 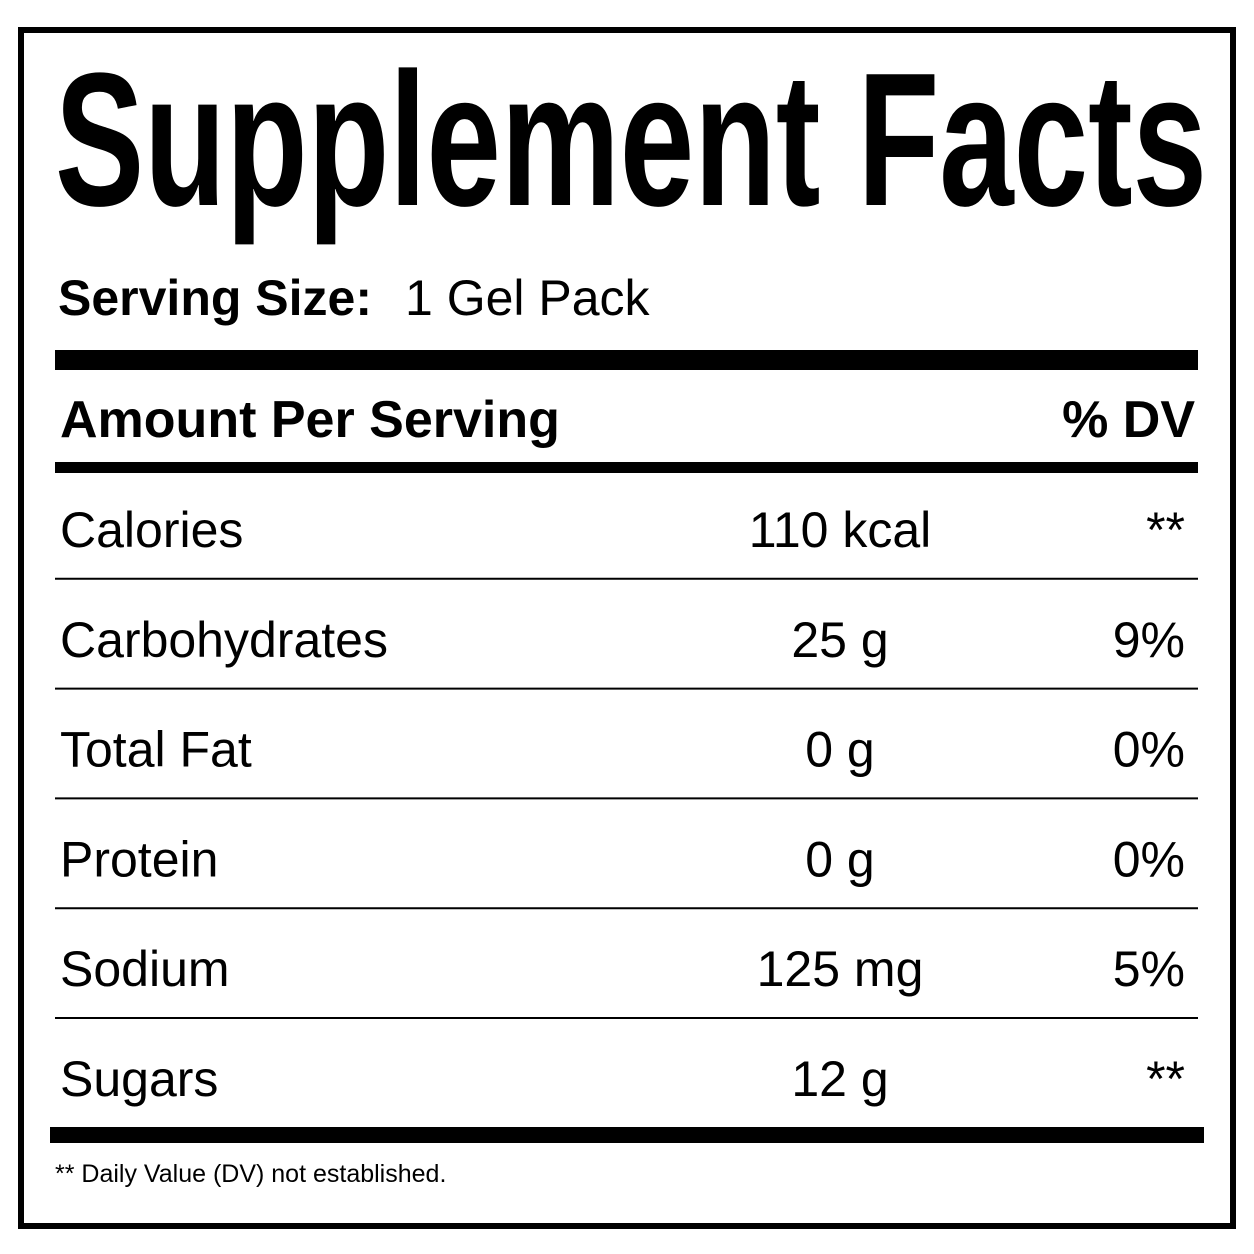 What do you see at coordinates (1128, 420) in the screenshot?
I see `dv-header: % DV` at bounding box center [1128, 420].